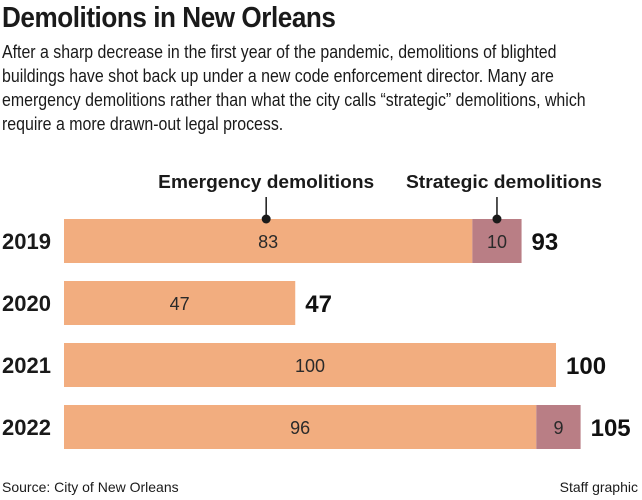 Image resolution: width=642 pixels, height=500 pixels. I want to click on year-label-2022: 2022, so click(26, 427).